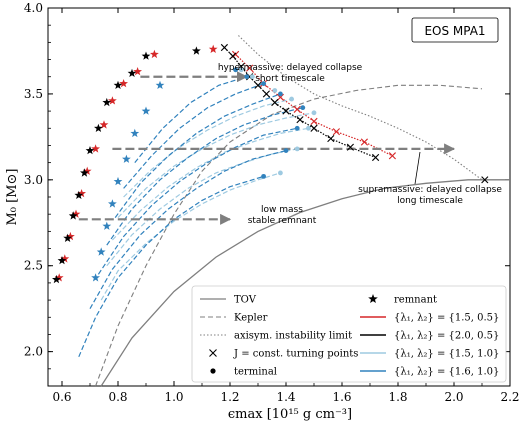 The width and height of the screenshot is (520, 426). I want to click on y-tick-label: 3.5, so click(33, 94).